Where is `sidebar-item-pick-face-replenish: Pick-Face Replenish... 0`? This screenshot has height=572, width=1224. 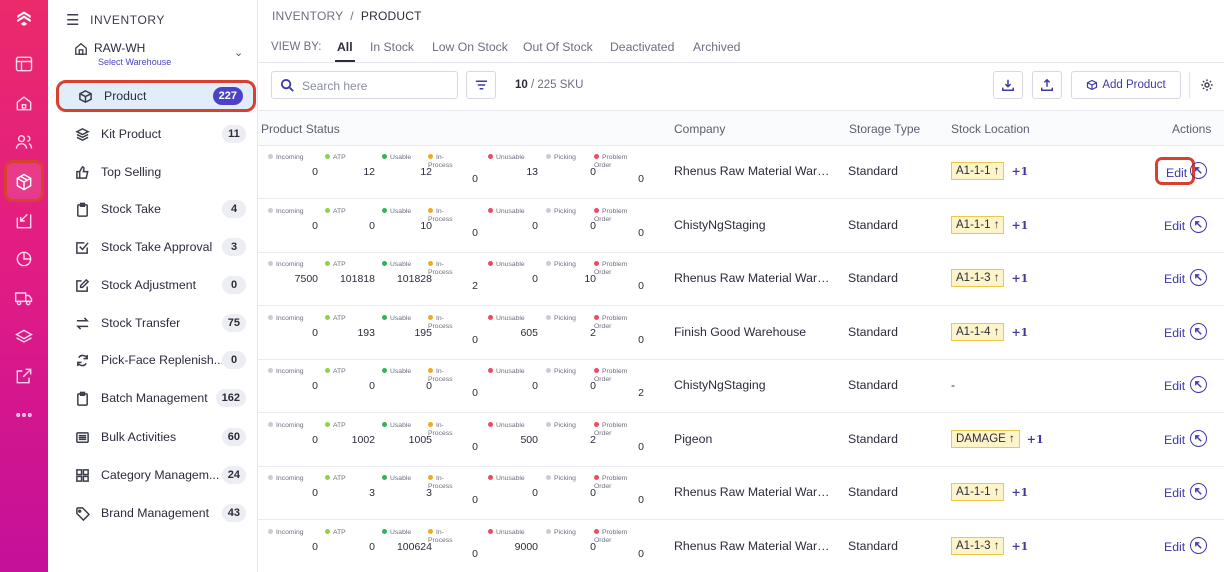 sidebar-item-pick-face-replenish: Pick-Face Replenish... 0 is located at coordinates (156, 360).